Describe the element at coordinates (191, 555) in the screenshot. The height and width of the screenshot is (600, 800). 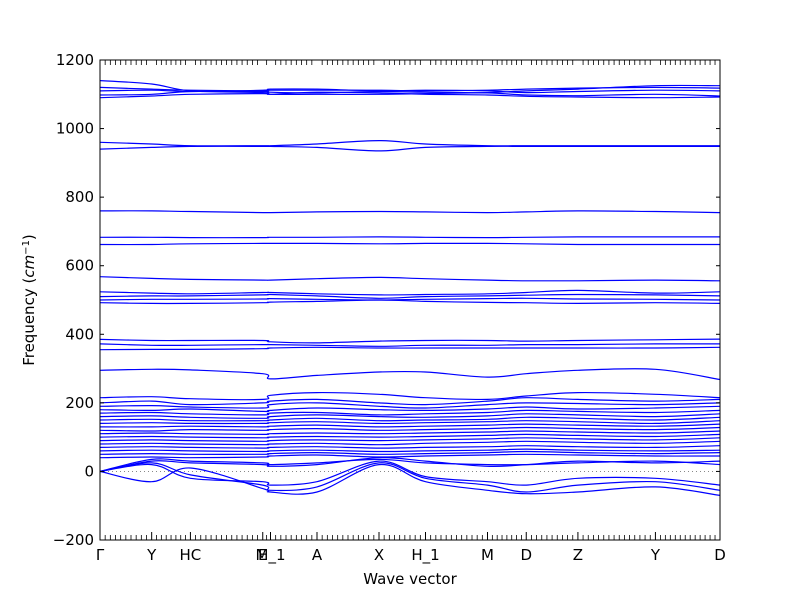
I see `x-tick-label: HC` at that location.